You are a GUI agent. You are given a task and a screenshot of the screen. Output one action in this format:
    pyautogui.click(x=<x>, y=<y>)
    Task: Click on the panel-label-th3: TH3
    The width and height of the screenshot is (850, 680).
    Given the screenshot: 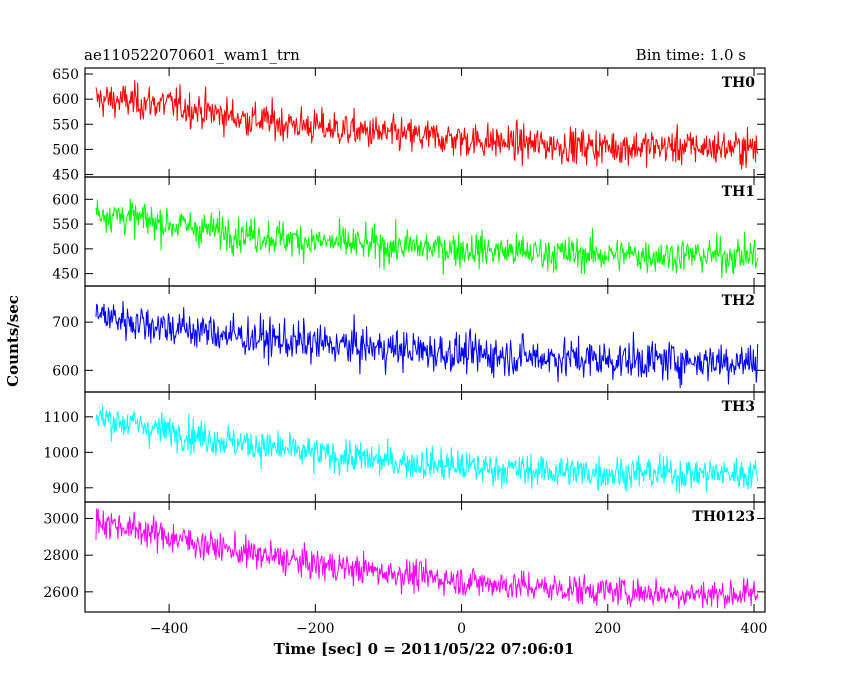 What is the action you would take?
    pyautogui.click(x=738, y=407)
    